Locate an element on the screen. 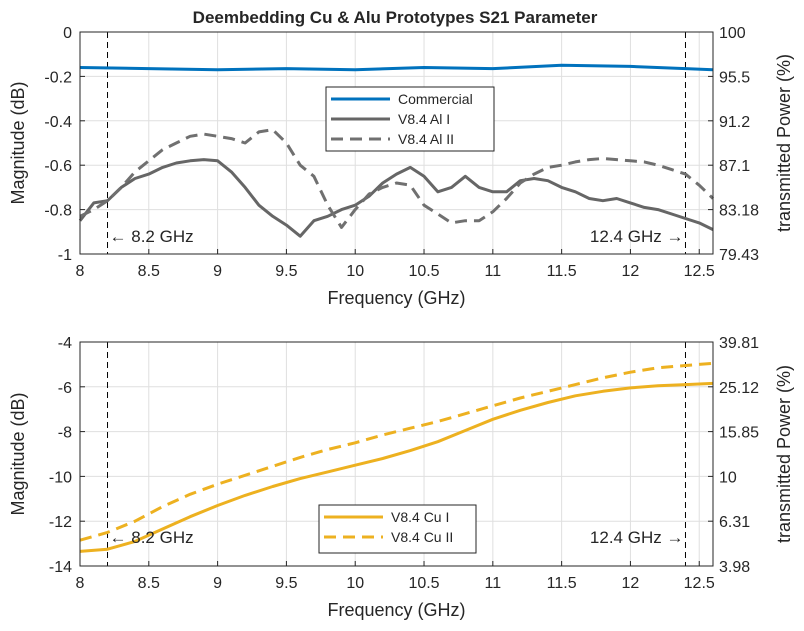 The height and width of the screenshot is (631, 804). y-tick-label: -4 is located at coordinates (65, 343).